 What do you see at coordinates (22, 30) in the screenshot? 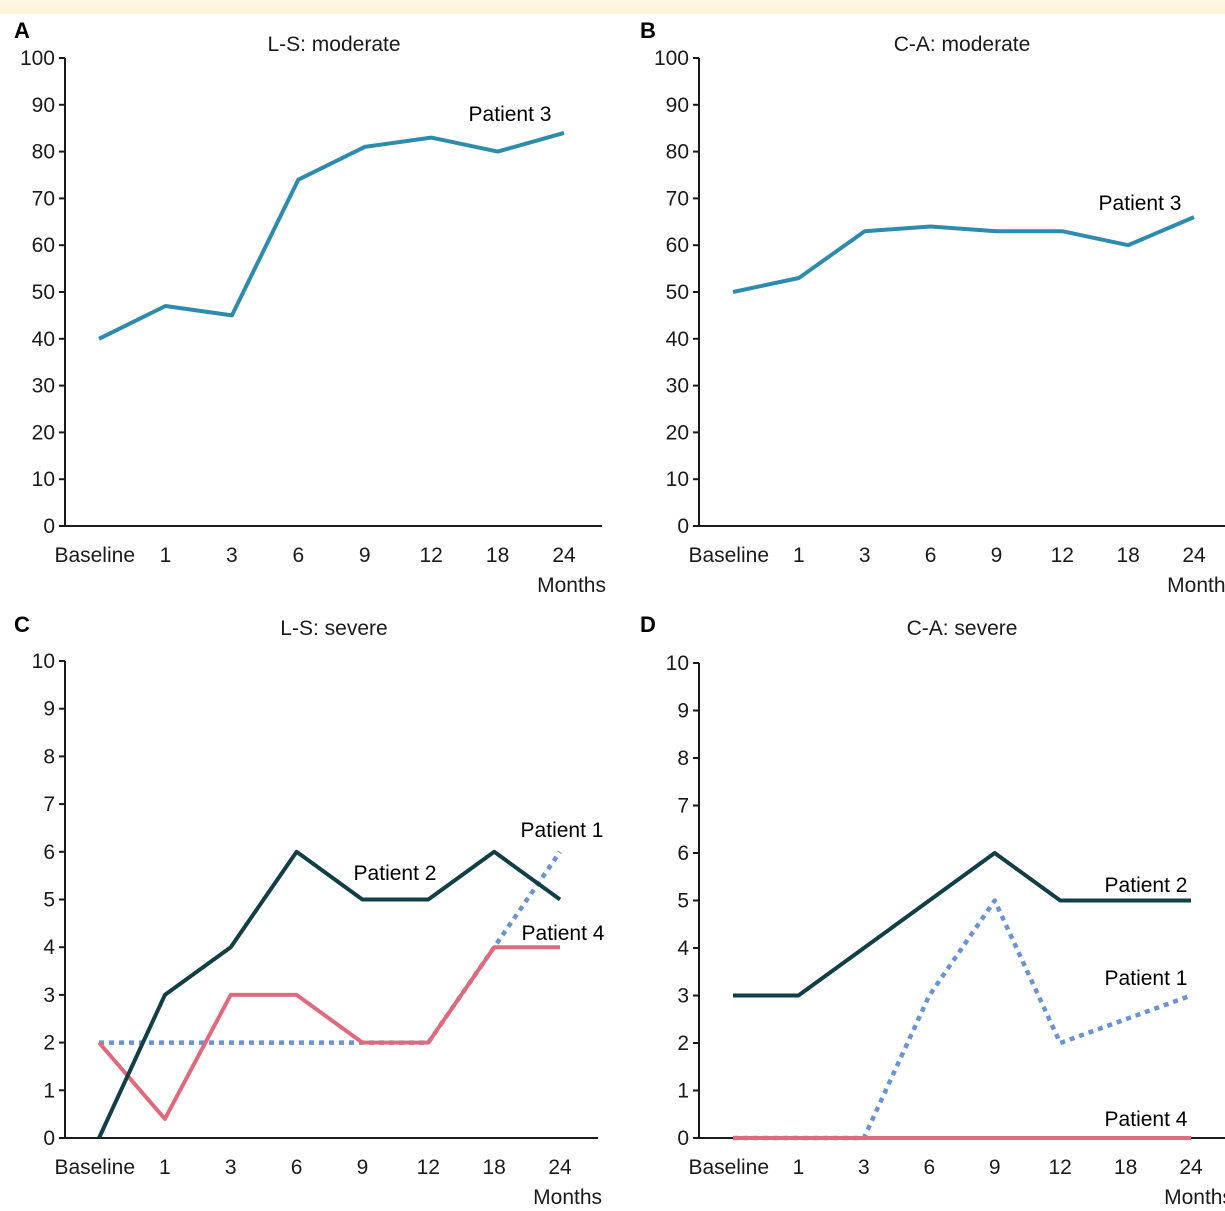
I see `panel-letter: A` at bounding box center [22, 30].